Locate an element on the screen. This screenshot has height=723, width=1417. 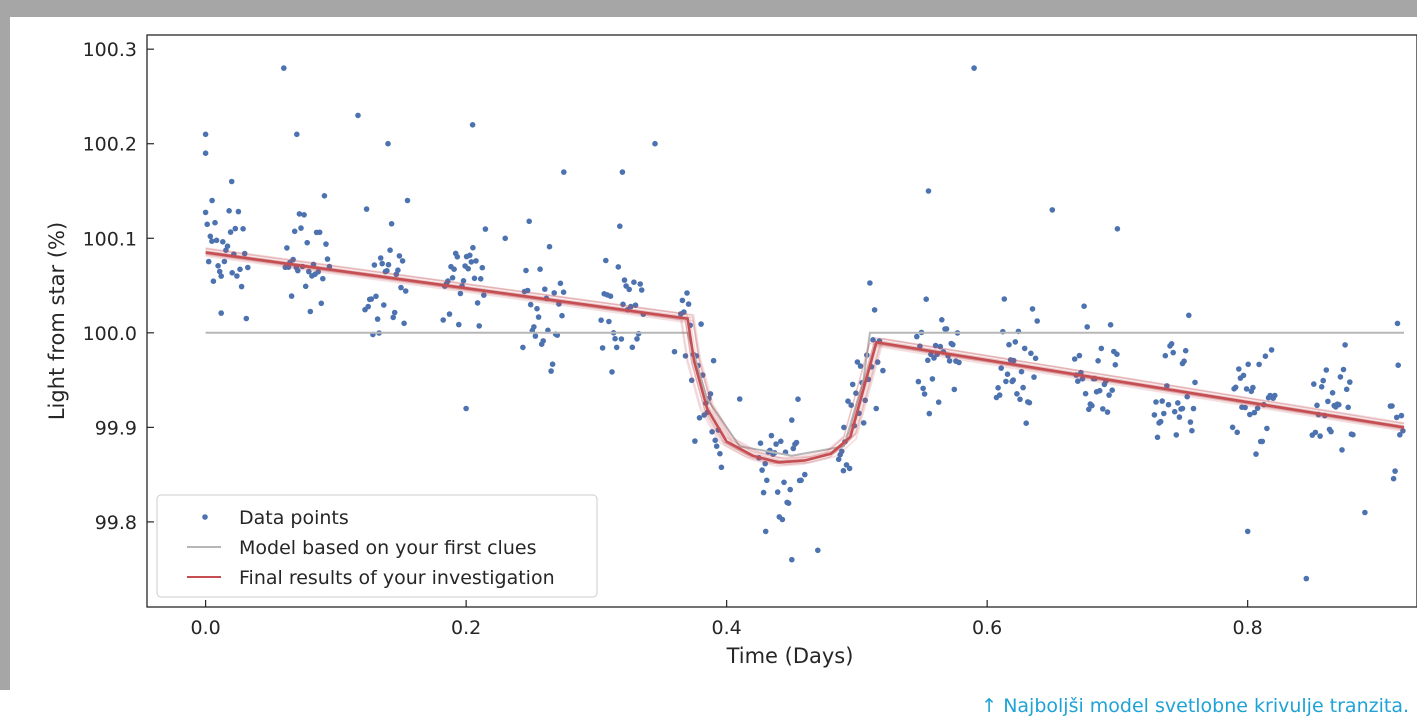
y-tick-label: 99.8 is located at coordinates (116, 523).